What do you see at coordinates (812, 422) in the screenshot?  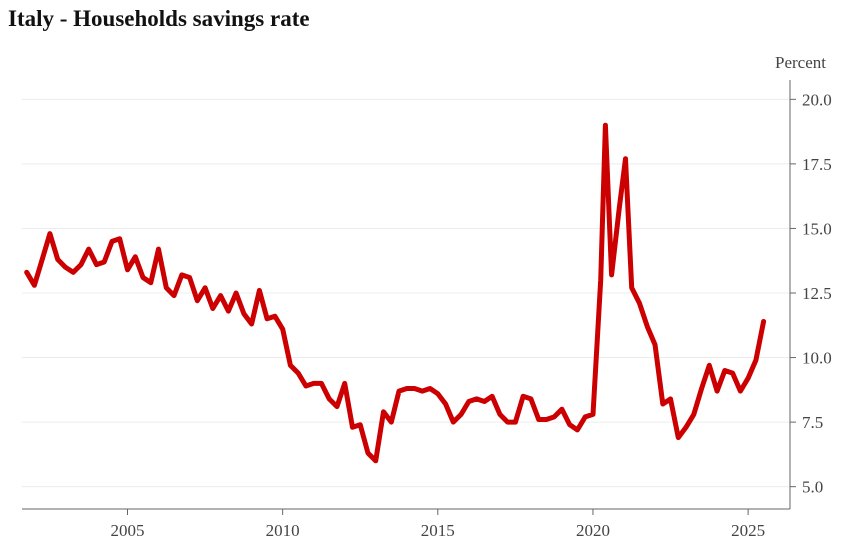 I see `y-tick-label: 7.5` at bounding box center [812, 422].